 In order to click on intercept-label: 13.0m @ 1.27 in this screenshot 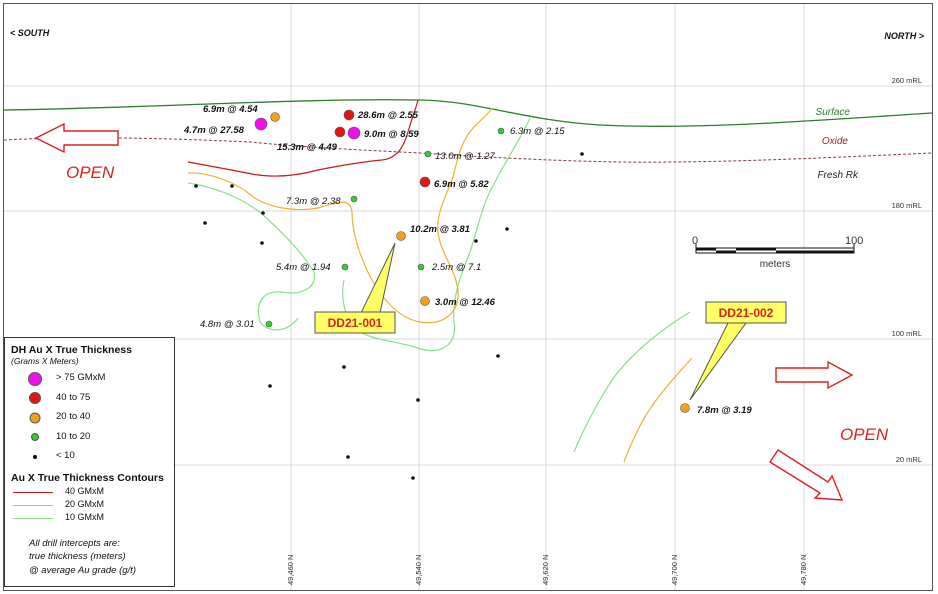, I will do `click(465, 156)`.